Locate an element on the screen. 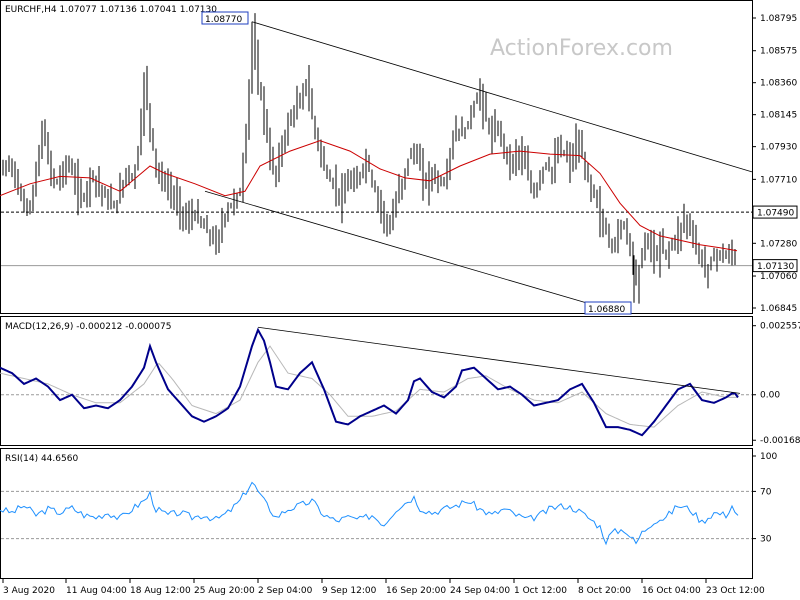 Image resolution: width=800 pixels, height=600 pixels. x-tick-label: 24 Sep 04:00 is located at coordinates (480, 591).